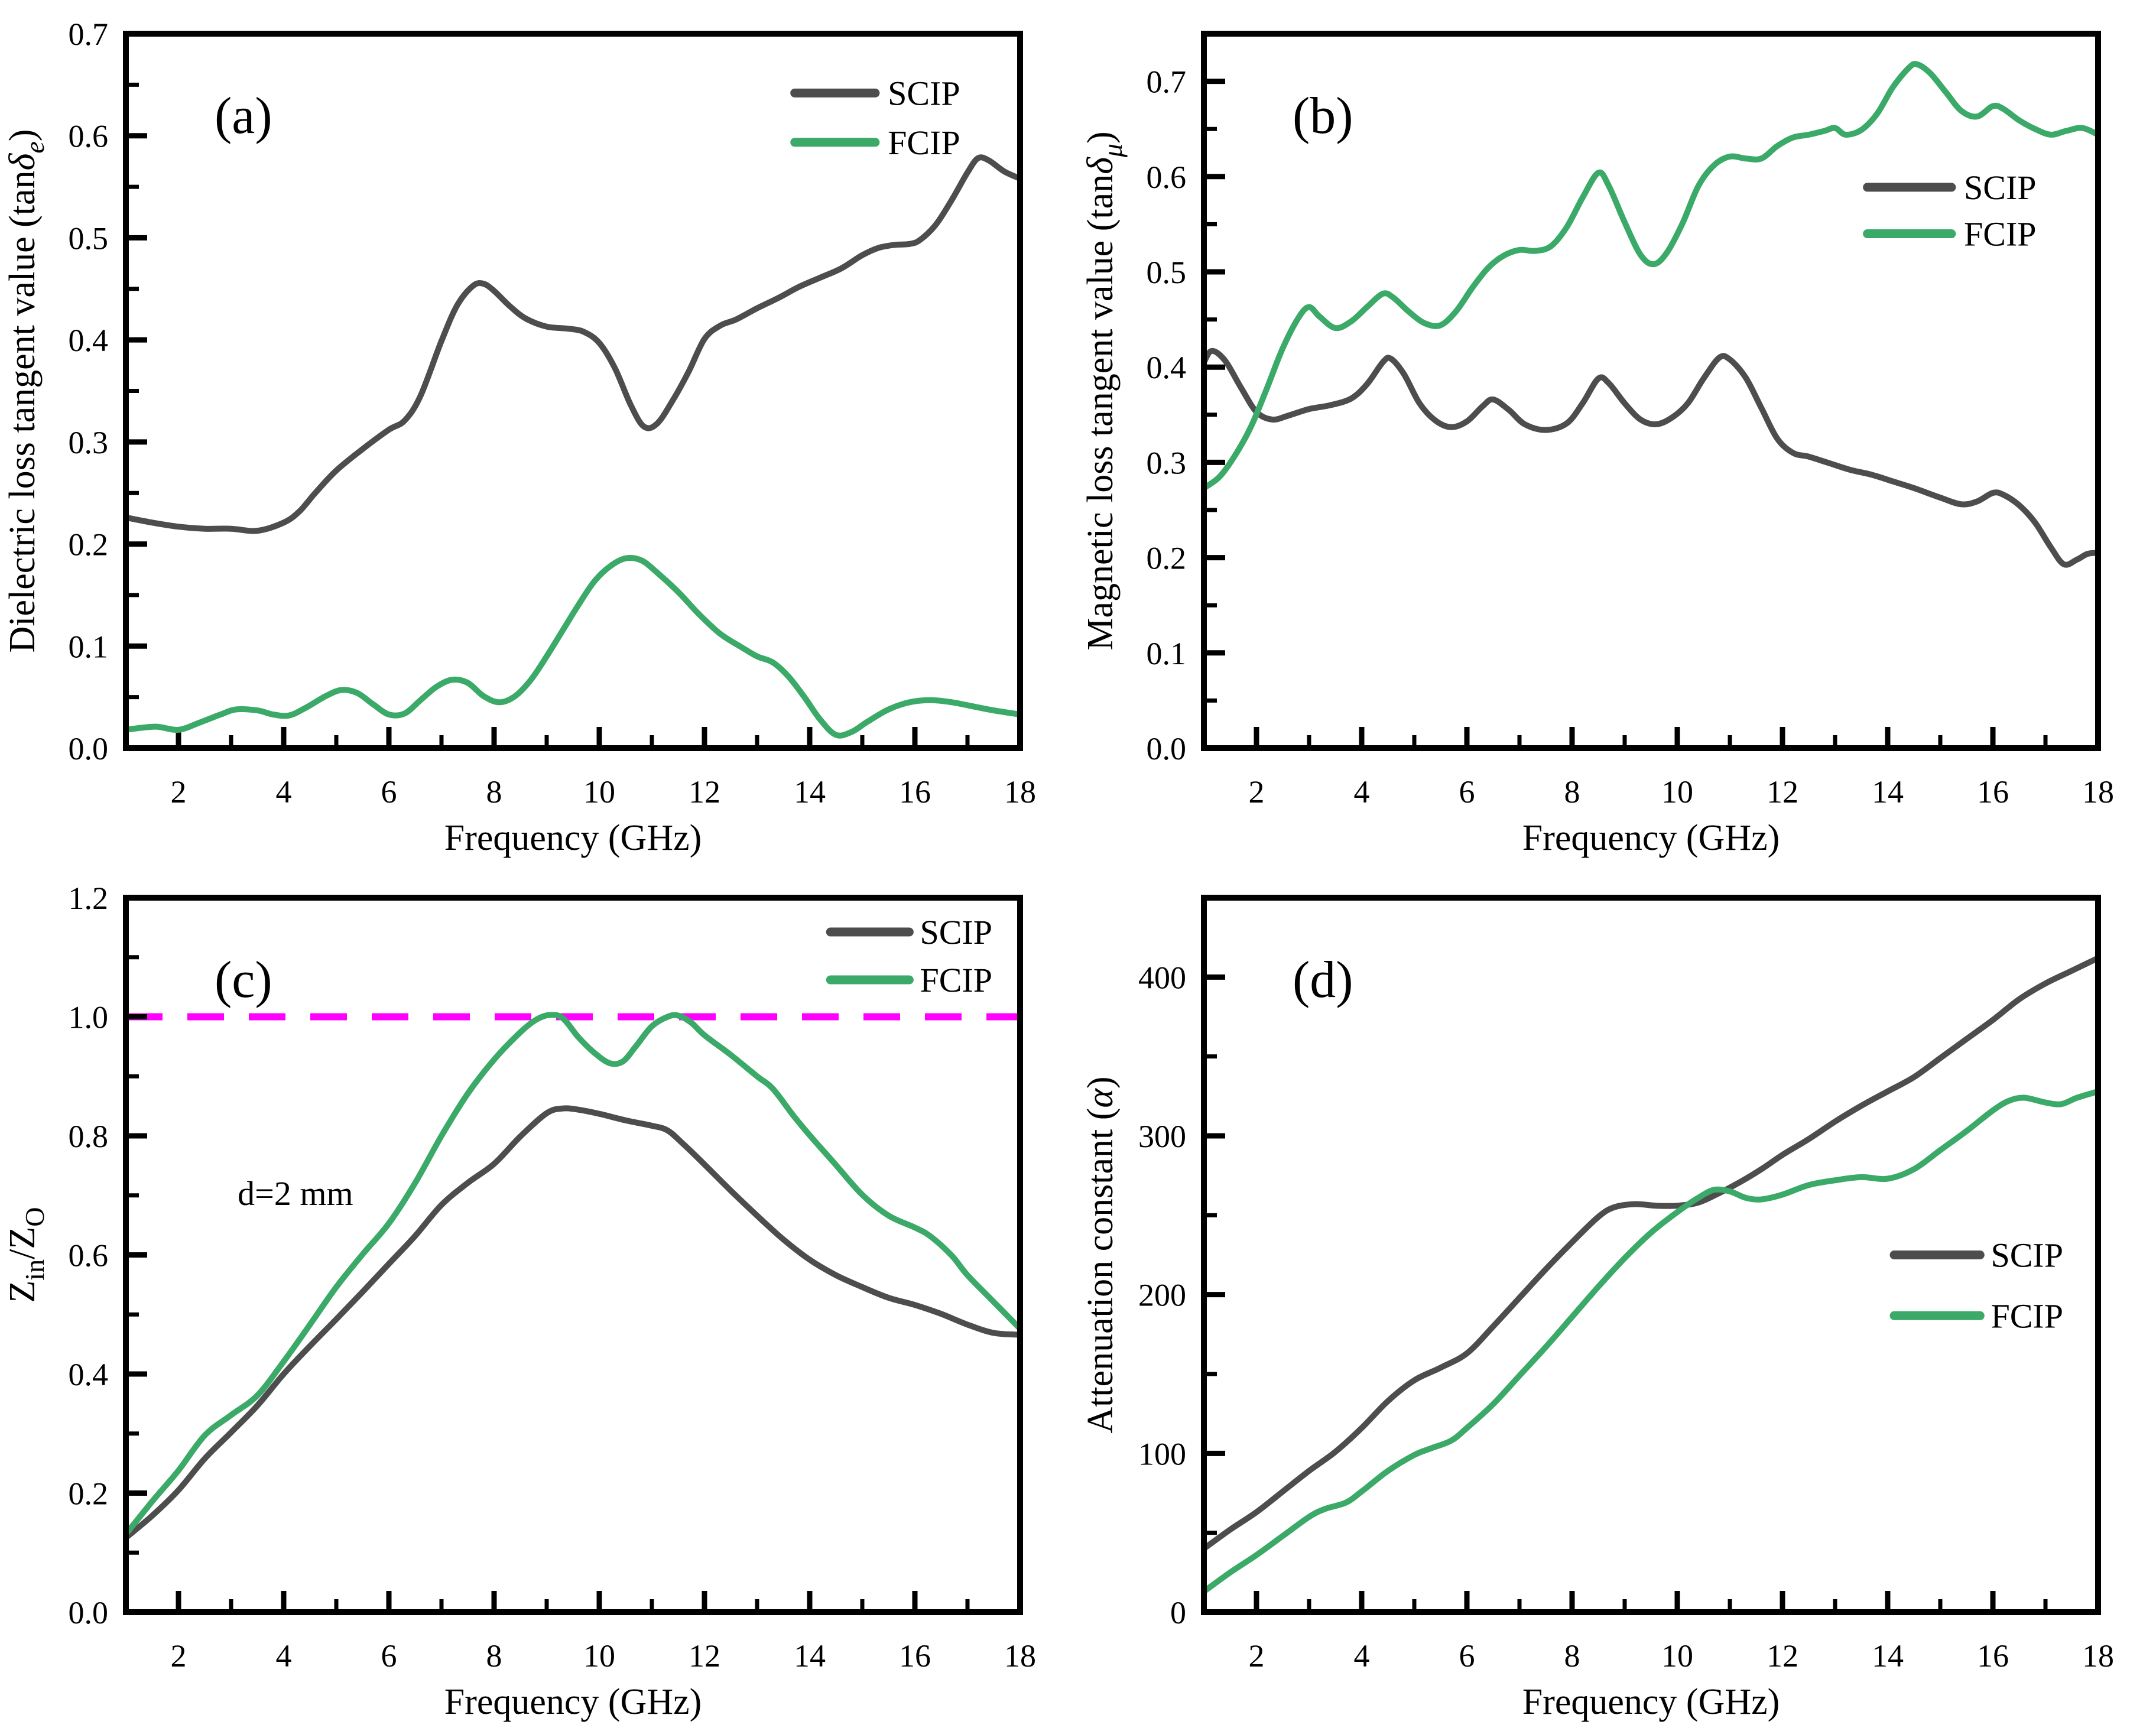  What do you see at coordinates (89, 1136) in the screenshot?
I see `y-tick-label: 0.8` at bounding box center [89, 1136].